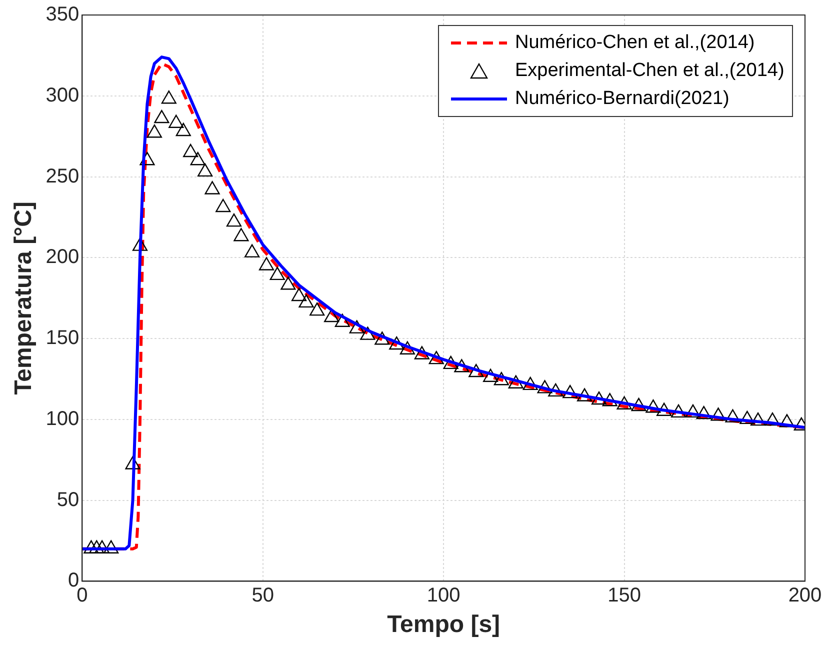  What do you see at coordinates (24, 298) in the screenshot?
I see `y-axis-title: Temperatura [°C]` at bounding box center [24, 298].